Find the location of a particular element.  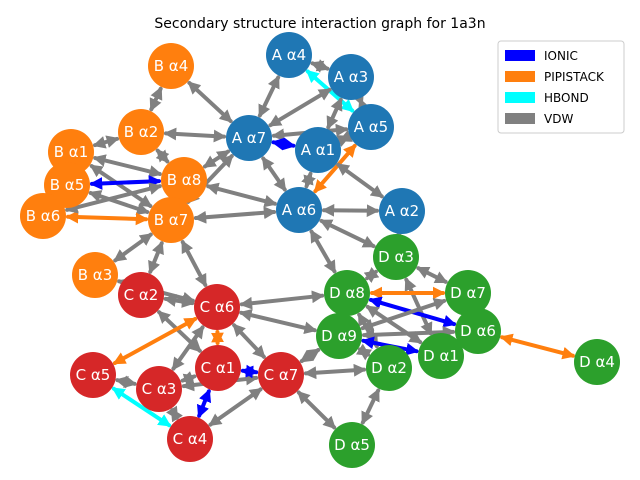

node-label: B α4 is located at coordinates (171, 66).